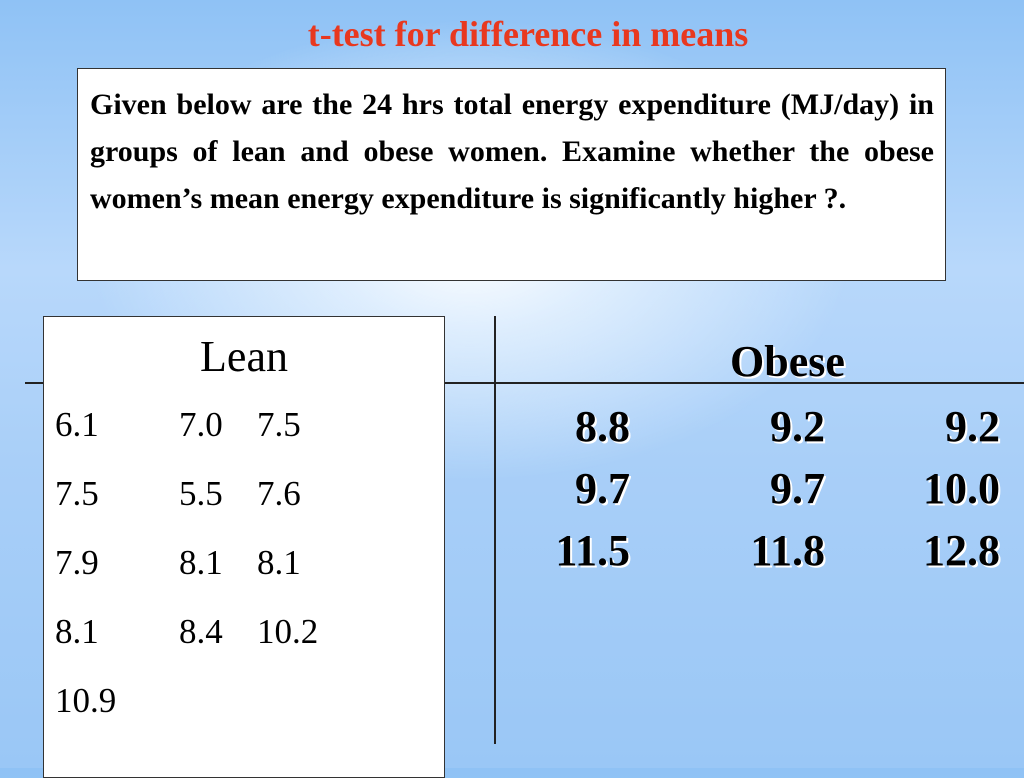 This screenshot has height=778, width=1024. I want to click on obese-row: 9.7 9.7 10.0, so click(765, 495).